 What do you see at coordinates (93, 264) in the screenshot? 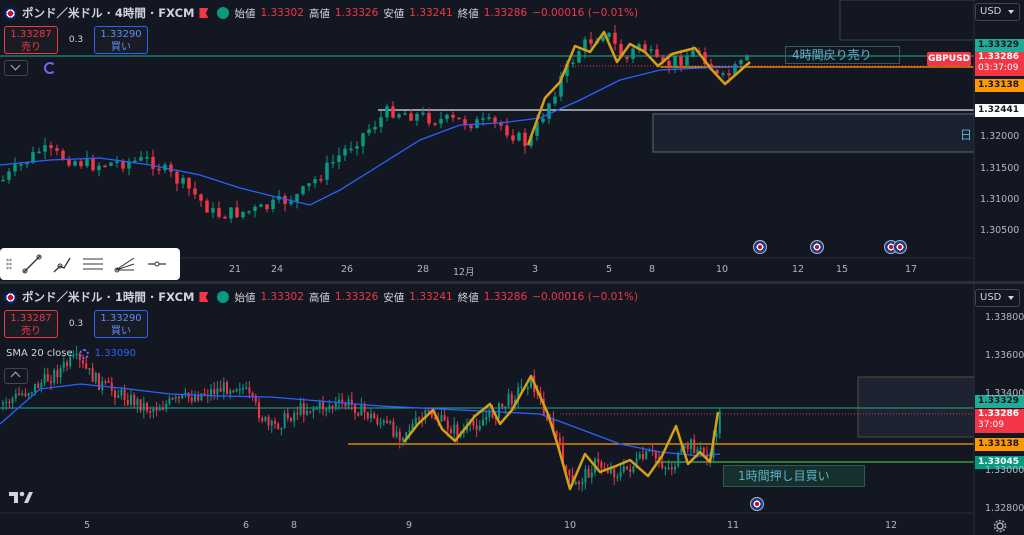
I see `parallel-channel-icon` at bounding box center [93, 264].